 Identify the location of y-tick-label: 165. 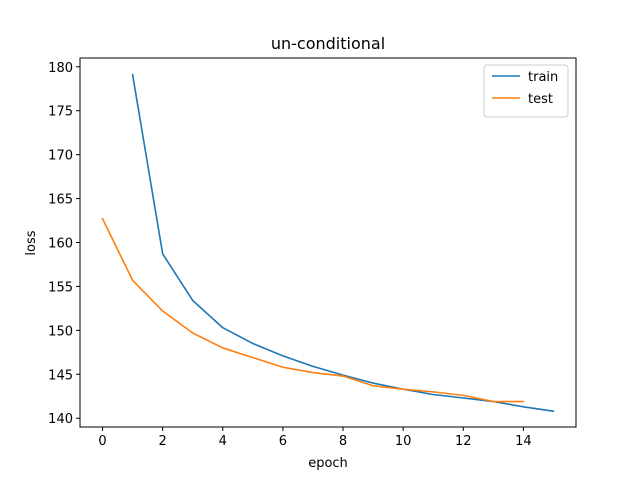
(60, 200).